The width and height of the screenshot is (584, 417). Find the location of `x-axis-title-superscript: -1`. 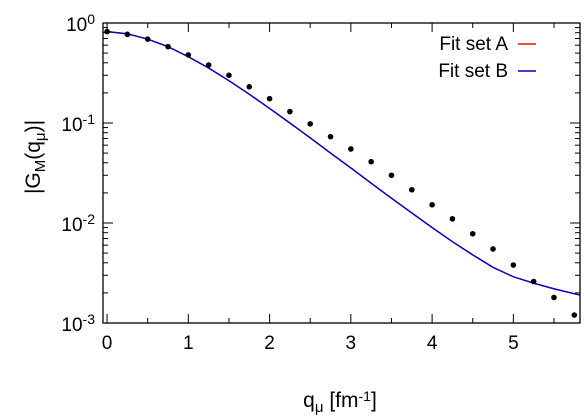

x-axis-title-superscript: -1 is located at coordinates (365, 396).